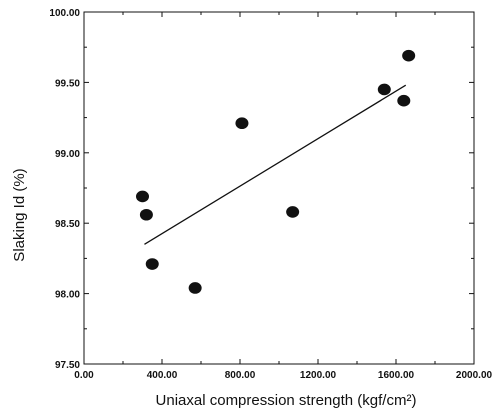 This screenshot has height=414, width=502. What do you see at coordinates (19, 214) in the screenshot?
I see `y-axis-title: Slaking Id (%)` at bounding box center [19, 214].